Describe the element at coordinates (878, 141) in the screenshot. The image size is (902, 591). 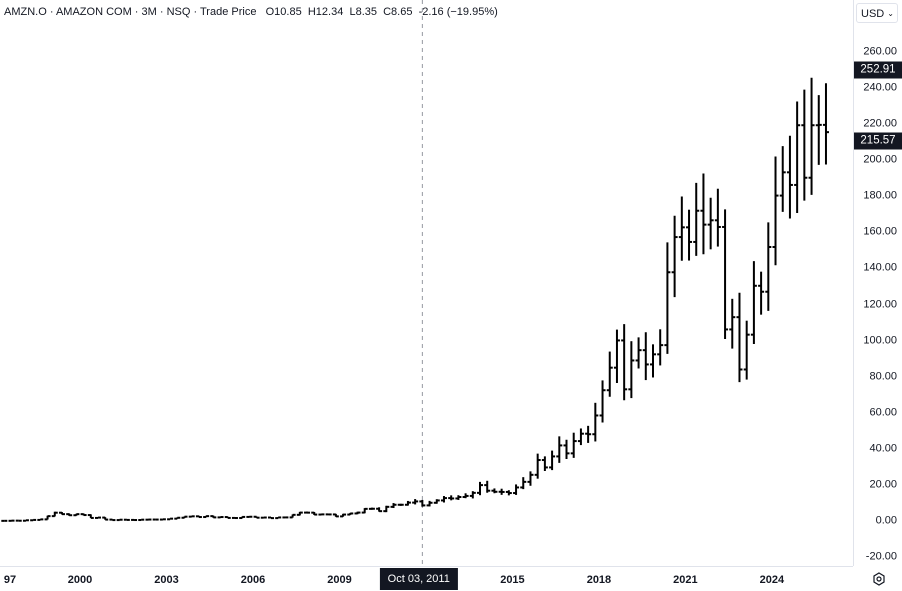
I see `last-price-label: 215.57` at that location.